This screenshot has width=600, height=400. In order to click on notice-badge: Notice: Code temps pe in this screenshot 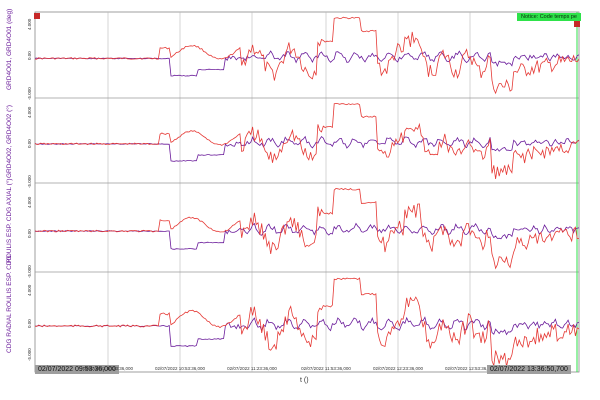, I will do `click(549, 17)`.